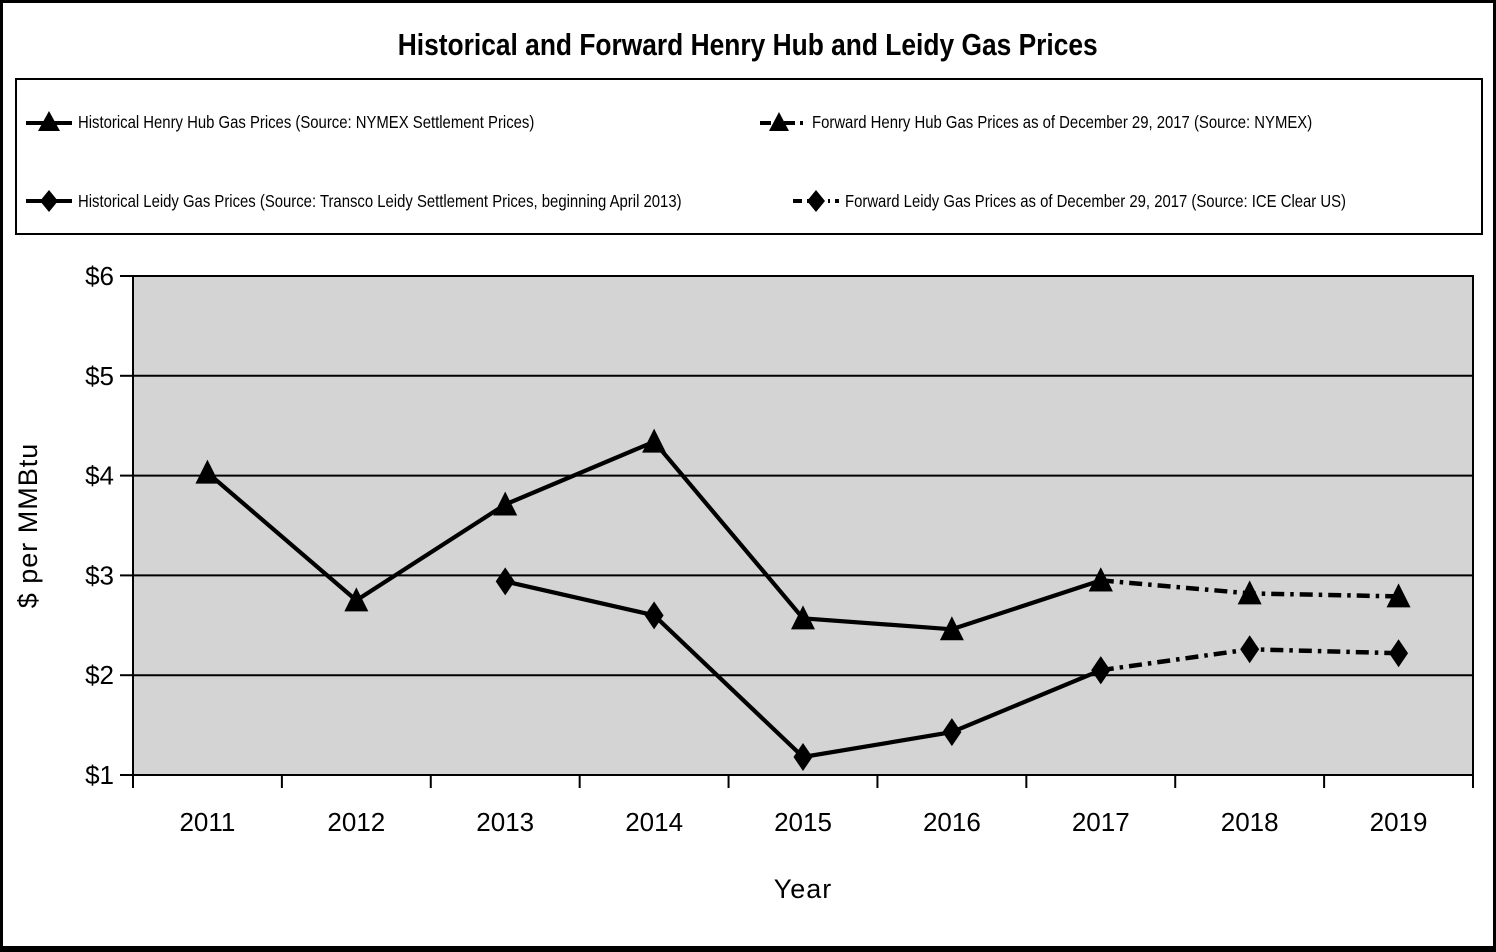 The height and width of the screenshot is (952, 1496). I want to click on x-tick-label: 2015, so click(803, 822).